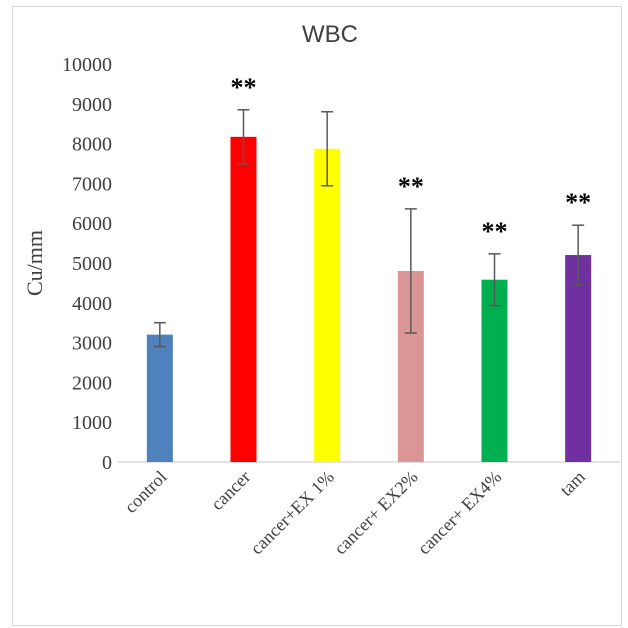 The width and height of the screenshot is (628, 628). Describe the element at coordinates (92, 304) in the screenshot. I see `y-tick-label: 4000` at that location.